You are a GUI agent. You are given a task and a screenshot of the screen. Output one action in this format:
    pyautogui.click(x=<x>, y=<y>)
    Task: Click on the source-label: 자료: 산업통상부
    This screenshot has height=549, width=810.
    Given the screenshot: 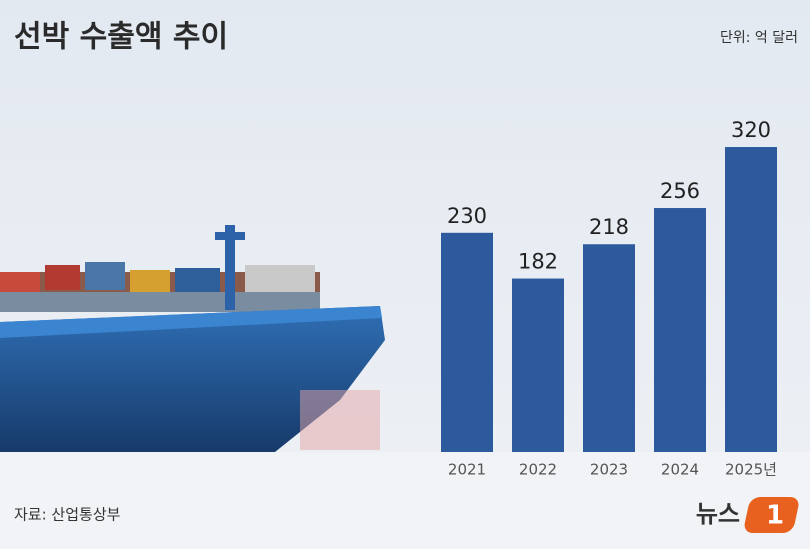 What is the action you would take?
    pyautogui.click(x=67, y=515)
    